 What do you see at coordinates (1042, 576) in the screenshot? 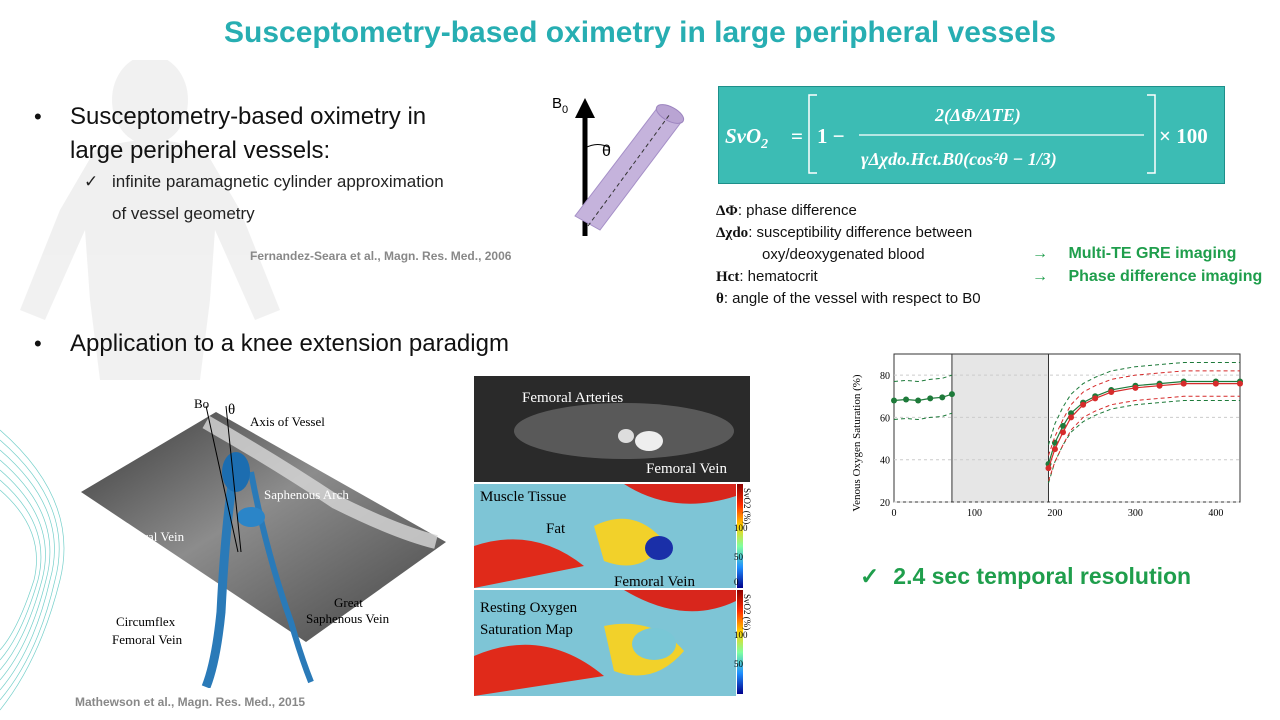
I see `temporal-text: 2.4 sec temporal resolution` at bounding box center [1042, 576].